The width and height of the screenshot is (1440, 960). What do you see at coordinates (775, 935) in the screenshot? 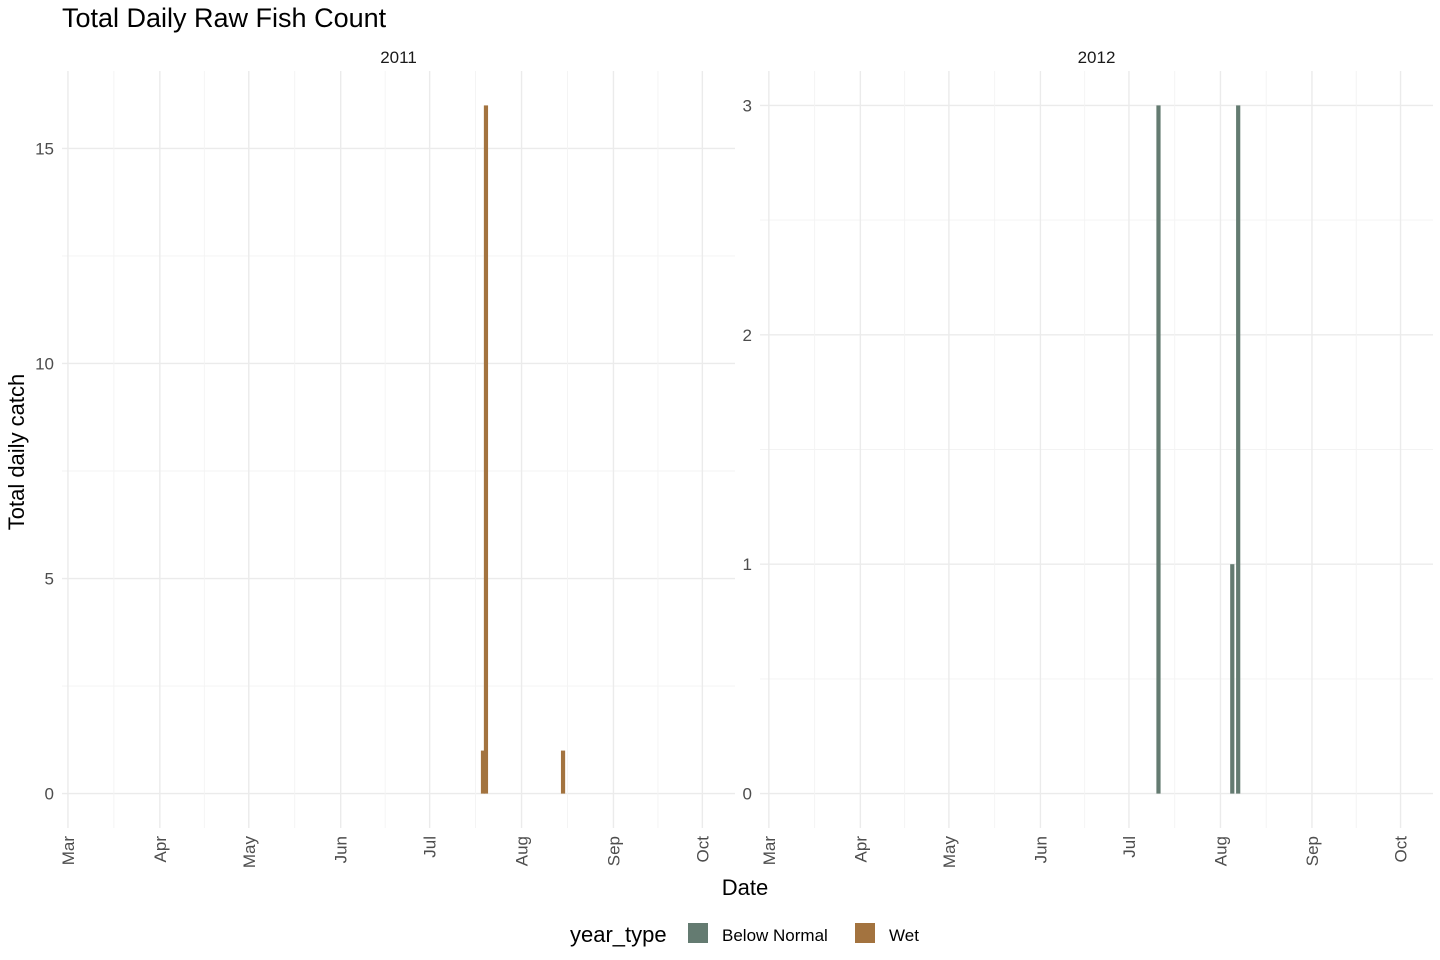
I see `legend-label: Below Normal` at bounding box center [775, 935].